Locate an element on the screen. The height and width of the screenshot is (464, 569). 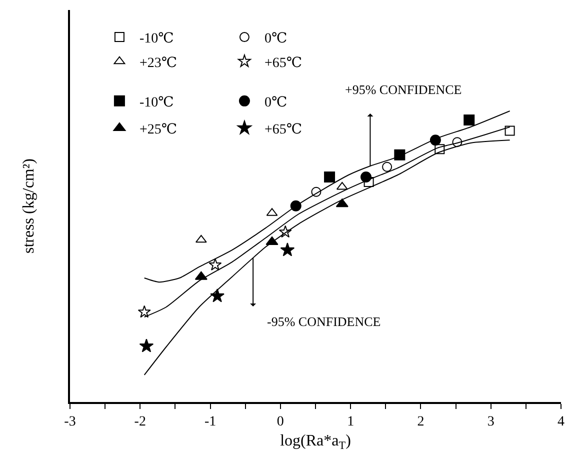
legend-label: +25℃ is located at coordinates (158, 130).